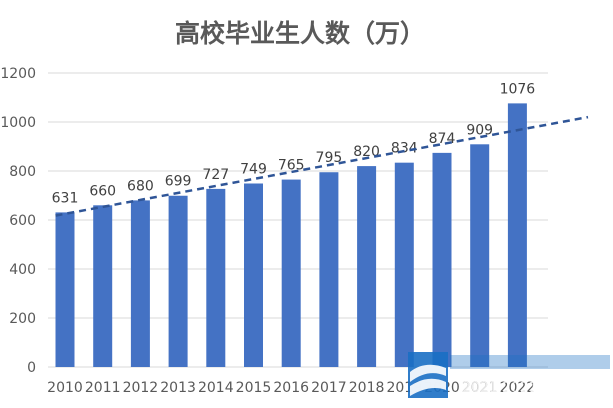 The width and height of the screenshot is (613, 408). I want to click on y-tick-label: 200, so click(22, 319).